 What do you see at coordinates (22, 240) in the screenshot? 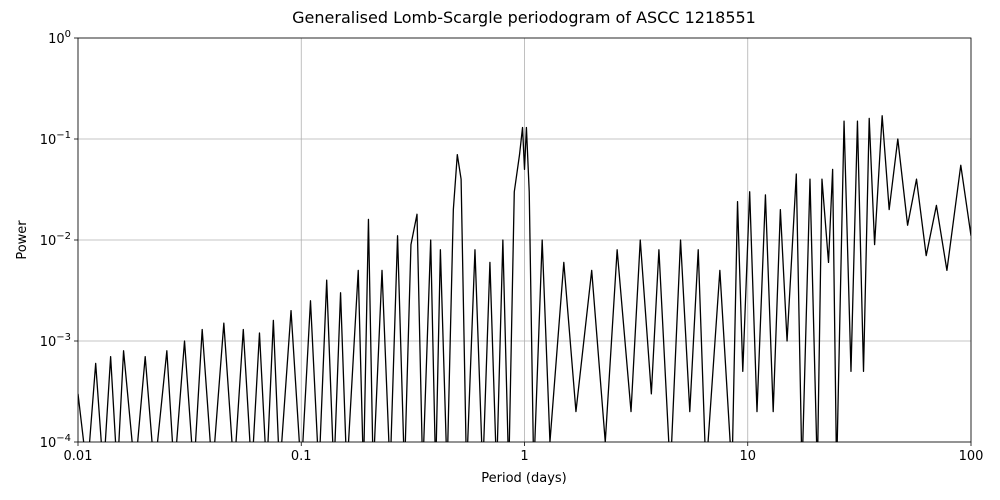
I see `y-axis-label: Power` at bounding box center [22, 240].